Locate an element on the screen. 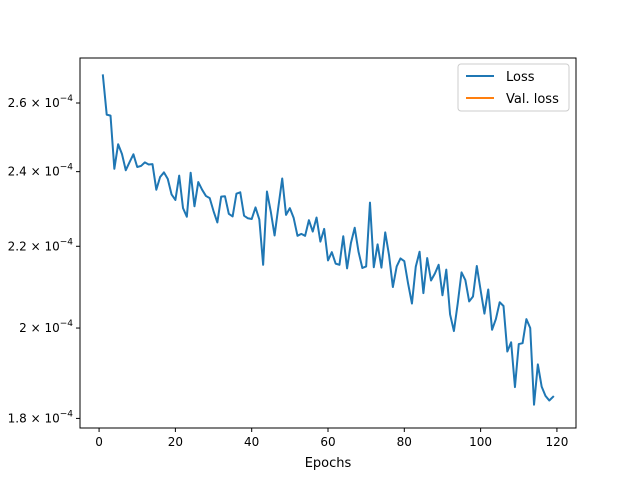 The image size is (640, 480). x-tick-label: 40 is located at coordinates (251, 442).